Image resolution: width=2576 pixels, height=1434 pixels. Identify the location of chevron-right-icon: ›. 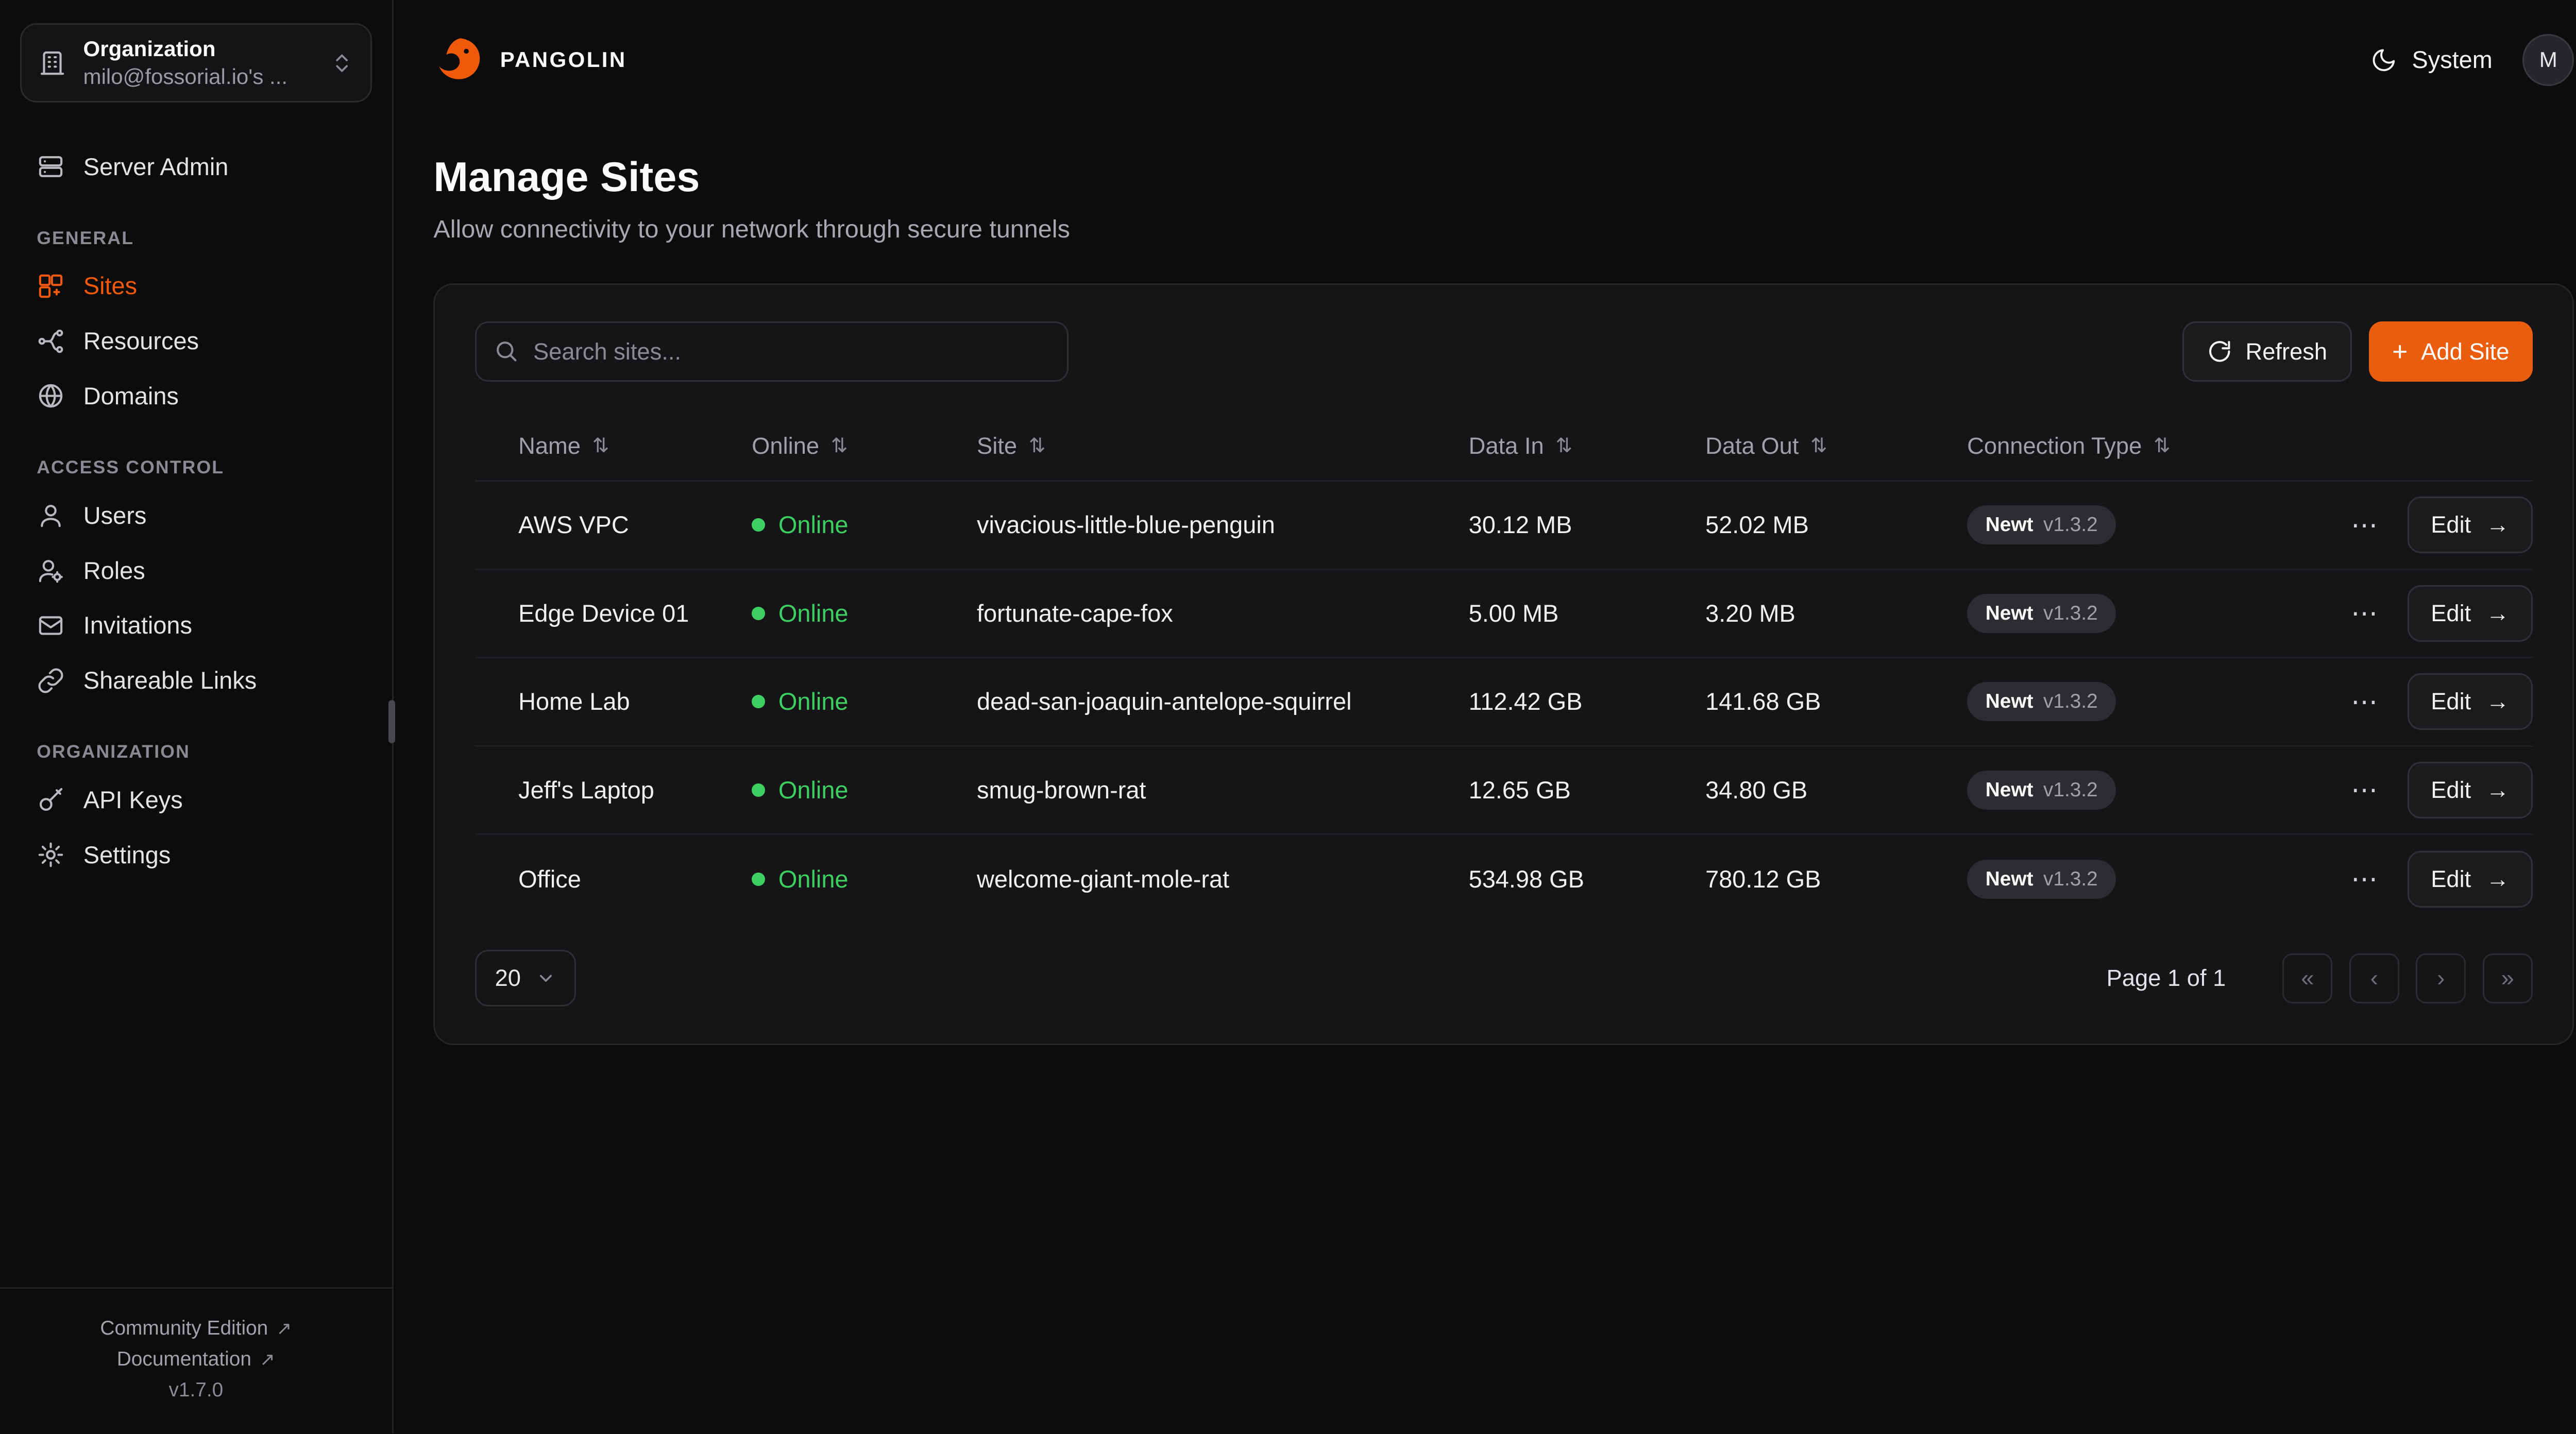
(2441, 978).